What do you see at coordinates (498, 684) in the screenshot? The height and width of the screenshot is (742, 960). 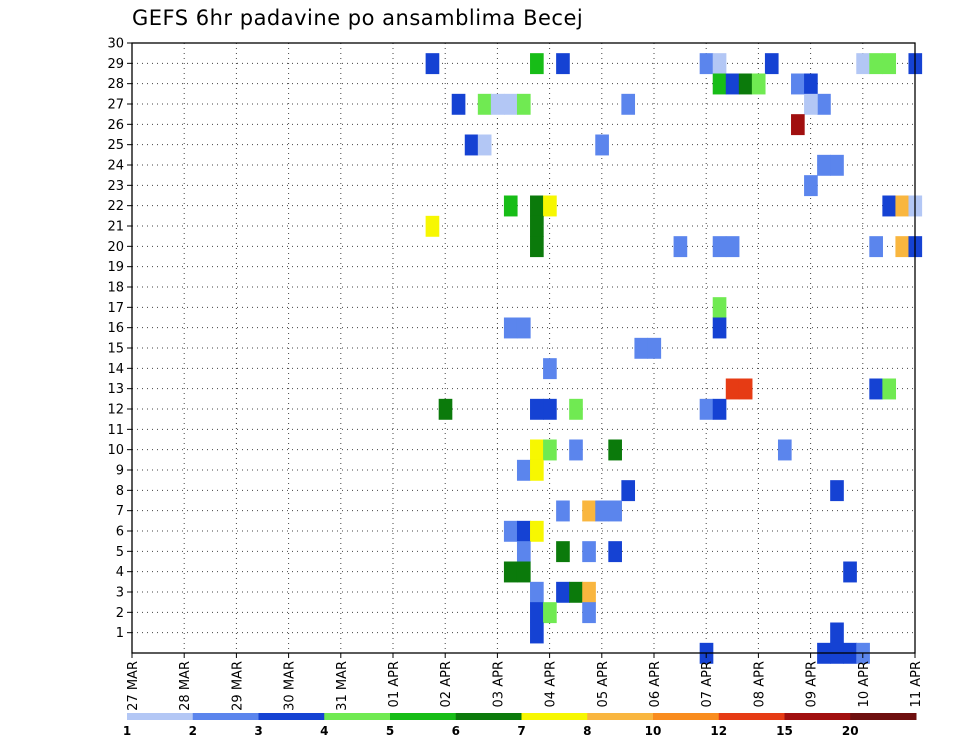 I see `x-tick-label: 03 APR` at bounding box center [498, 684].